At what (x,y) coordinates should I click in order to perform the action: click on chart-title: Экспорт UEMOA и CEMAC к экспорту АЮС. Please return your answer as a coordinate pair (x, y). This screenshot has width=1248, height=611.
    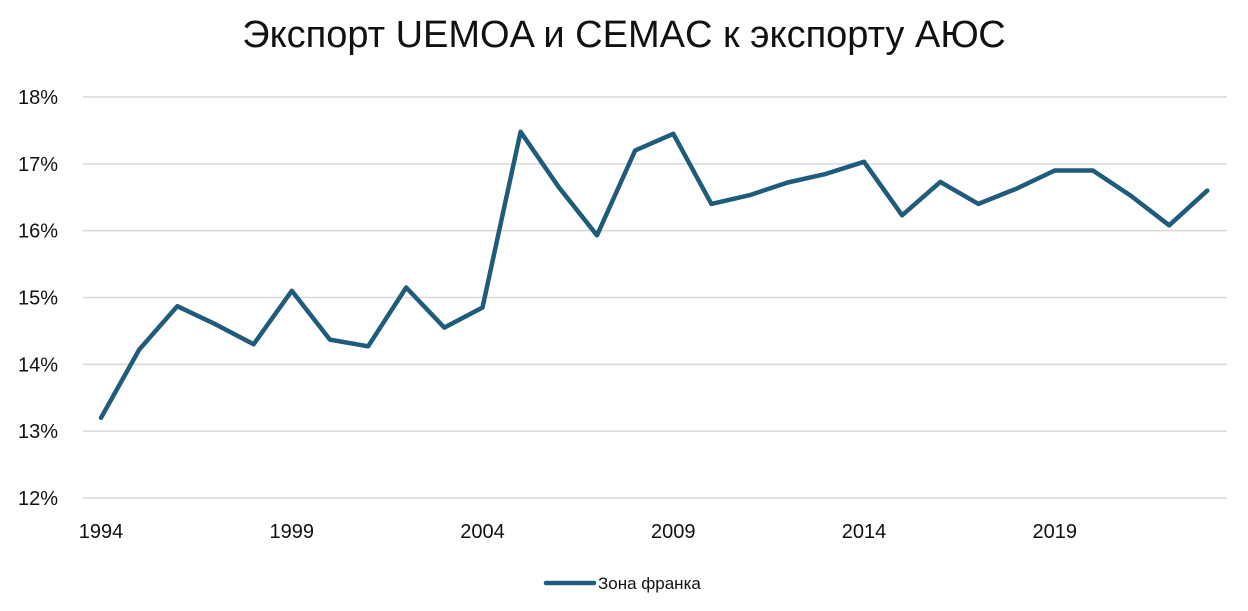
    Looking at the image, I should click on (624, 35).